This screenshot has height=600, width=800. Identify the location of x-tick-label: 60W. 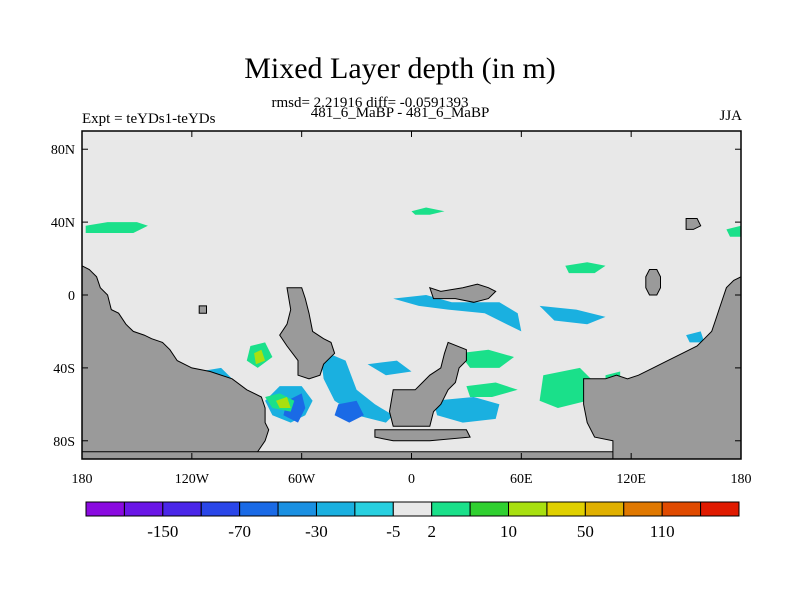
(302, 479).